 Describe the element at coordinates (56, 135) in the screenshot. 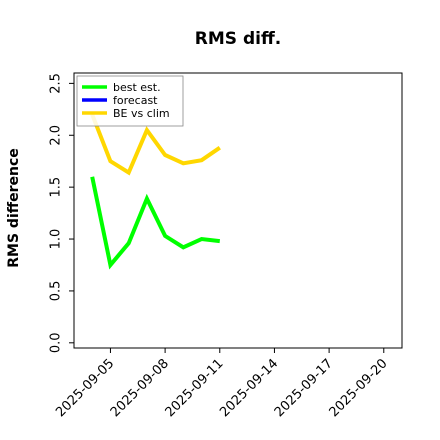

I see `y-tick-label: 2.0` at that location.